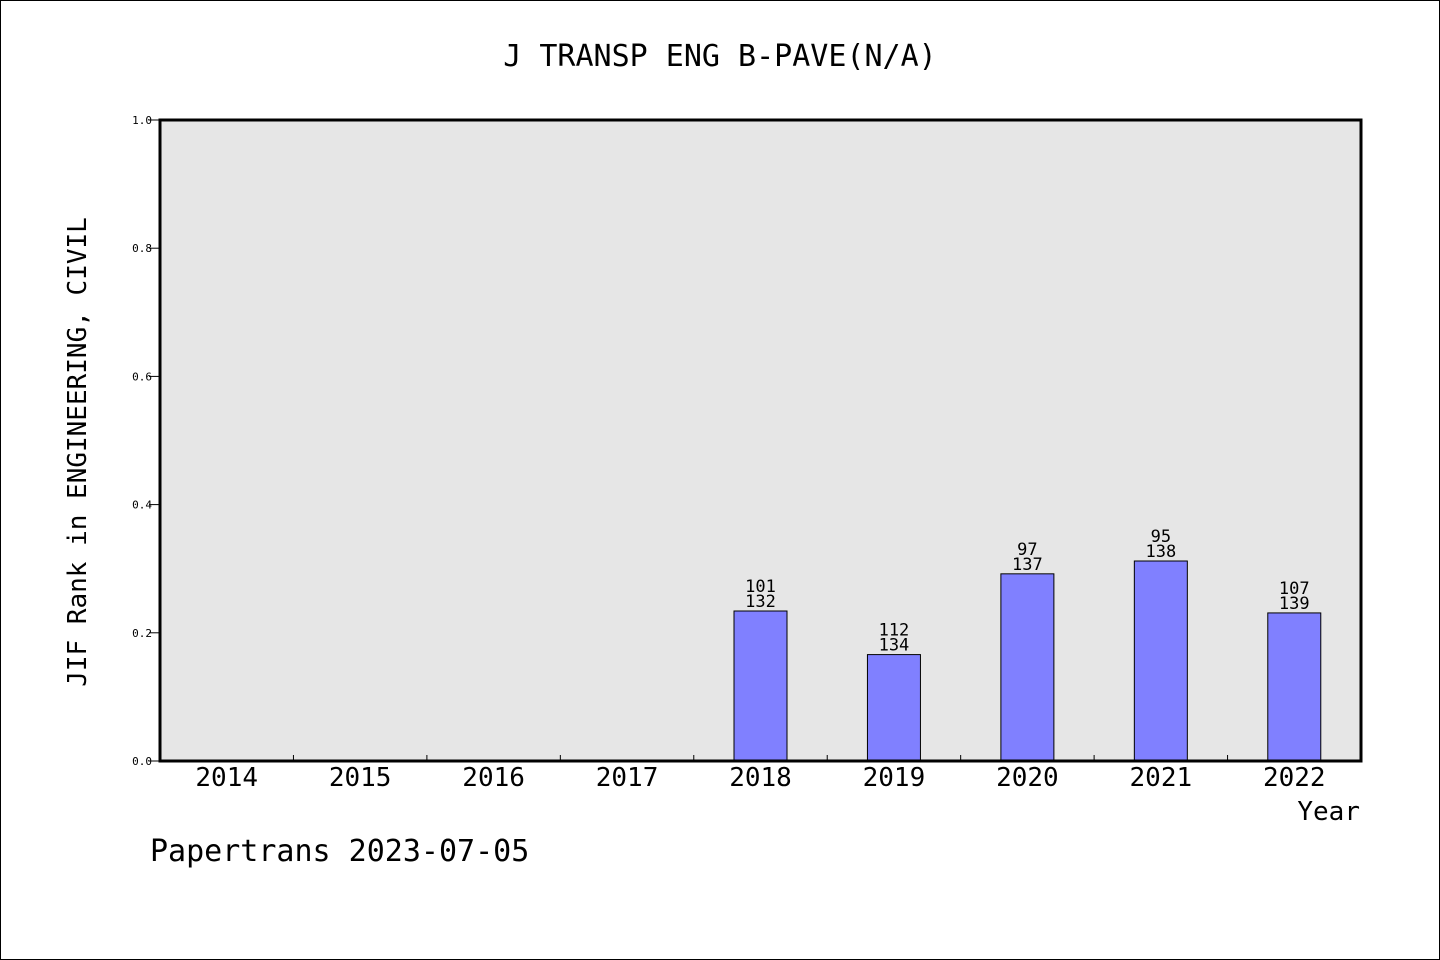 The width and height of the screenshot is (1440, 960). What do you see at coordinates (1161, 537) in the screenshot?
I see `bar-rank-label: 95` at bounding box center [1161, 537].